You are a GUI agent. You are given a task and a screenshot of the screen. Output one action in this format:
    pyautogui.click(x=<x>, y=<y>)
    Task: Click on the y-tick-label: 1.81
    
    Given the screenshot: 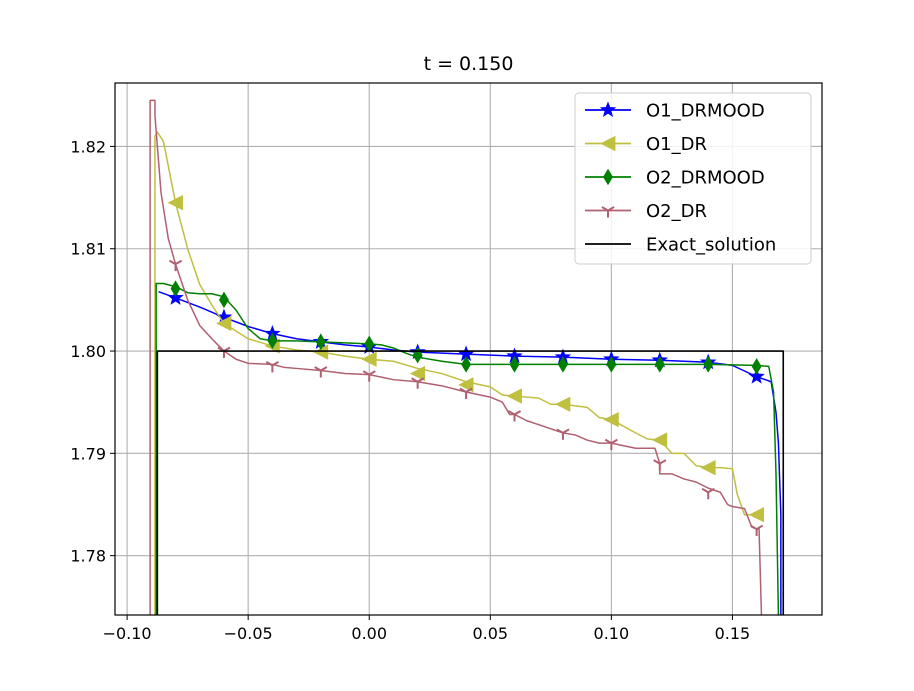 What is the action you would take?
    pyautogui.click(x=88, y=249)
    